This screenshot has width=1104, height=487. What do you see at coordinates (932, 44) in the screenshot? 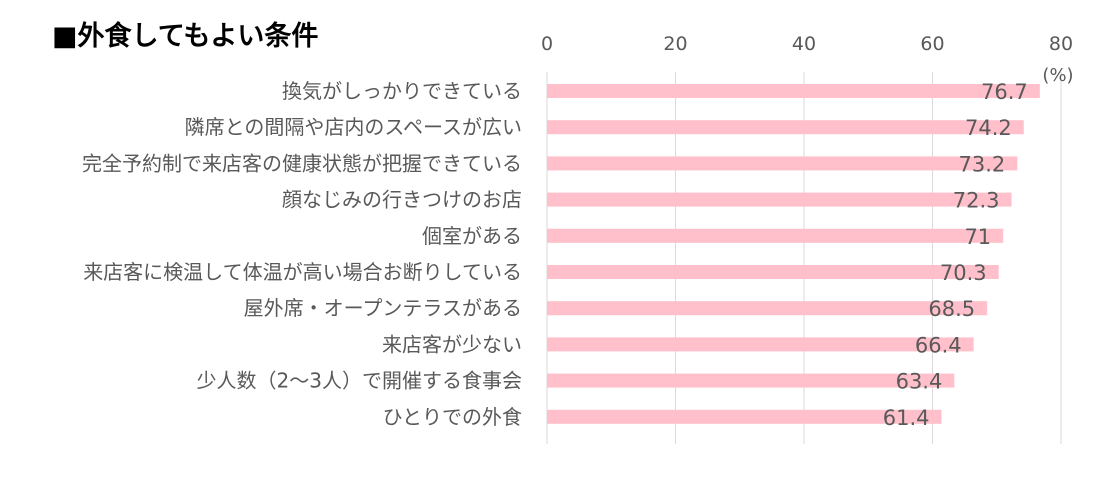
I see `x-tick-label: 60` at bounding box center [932, 44].